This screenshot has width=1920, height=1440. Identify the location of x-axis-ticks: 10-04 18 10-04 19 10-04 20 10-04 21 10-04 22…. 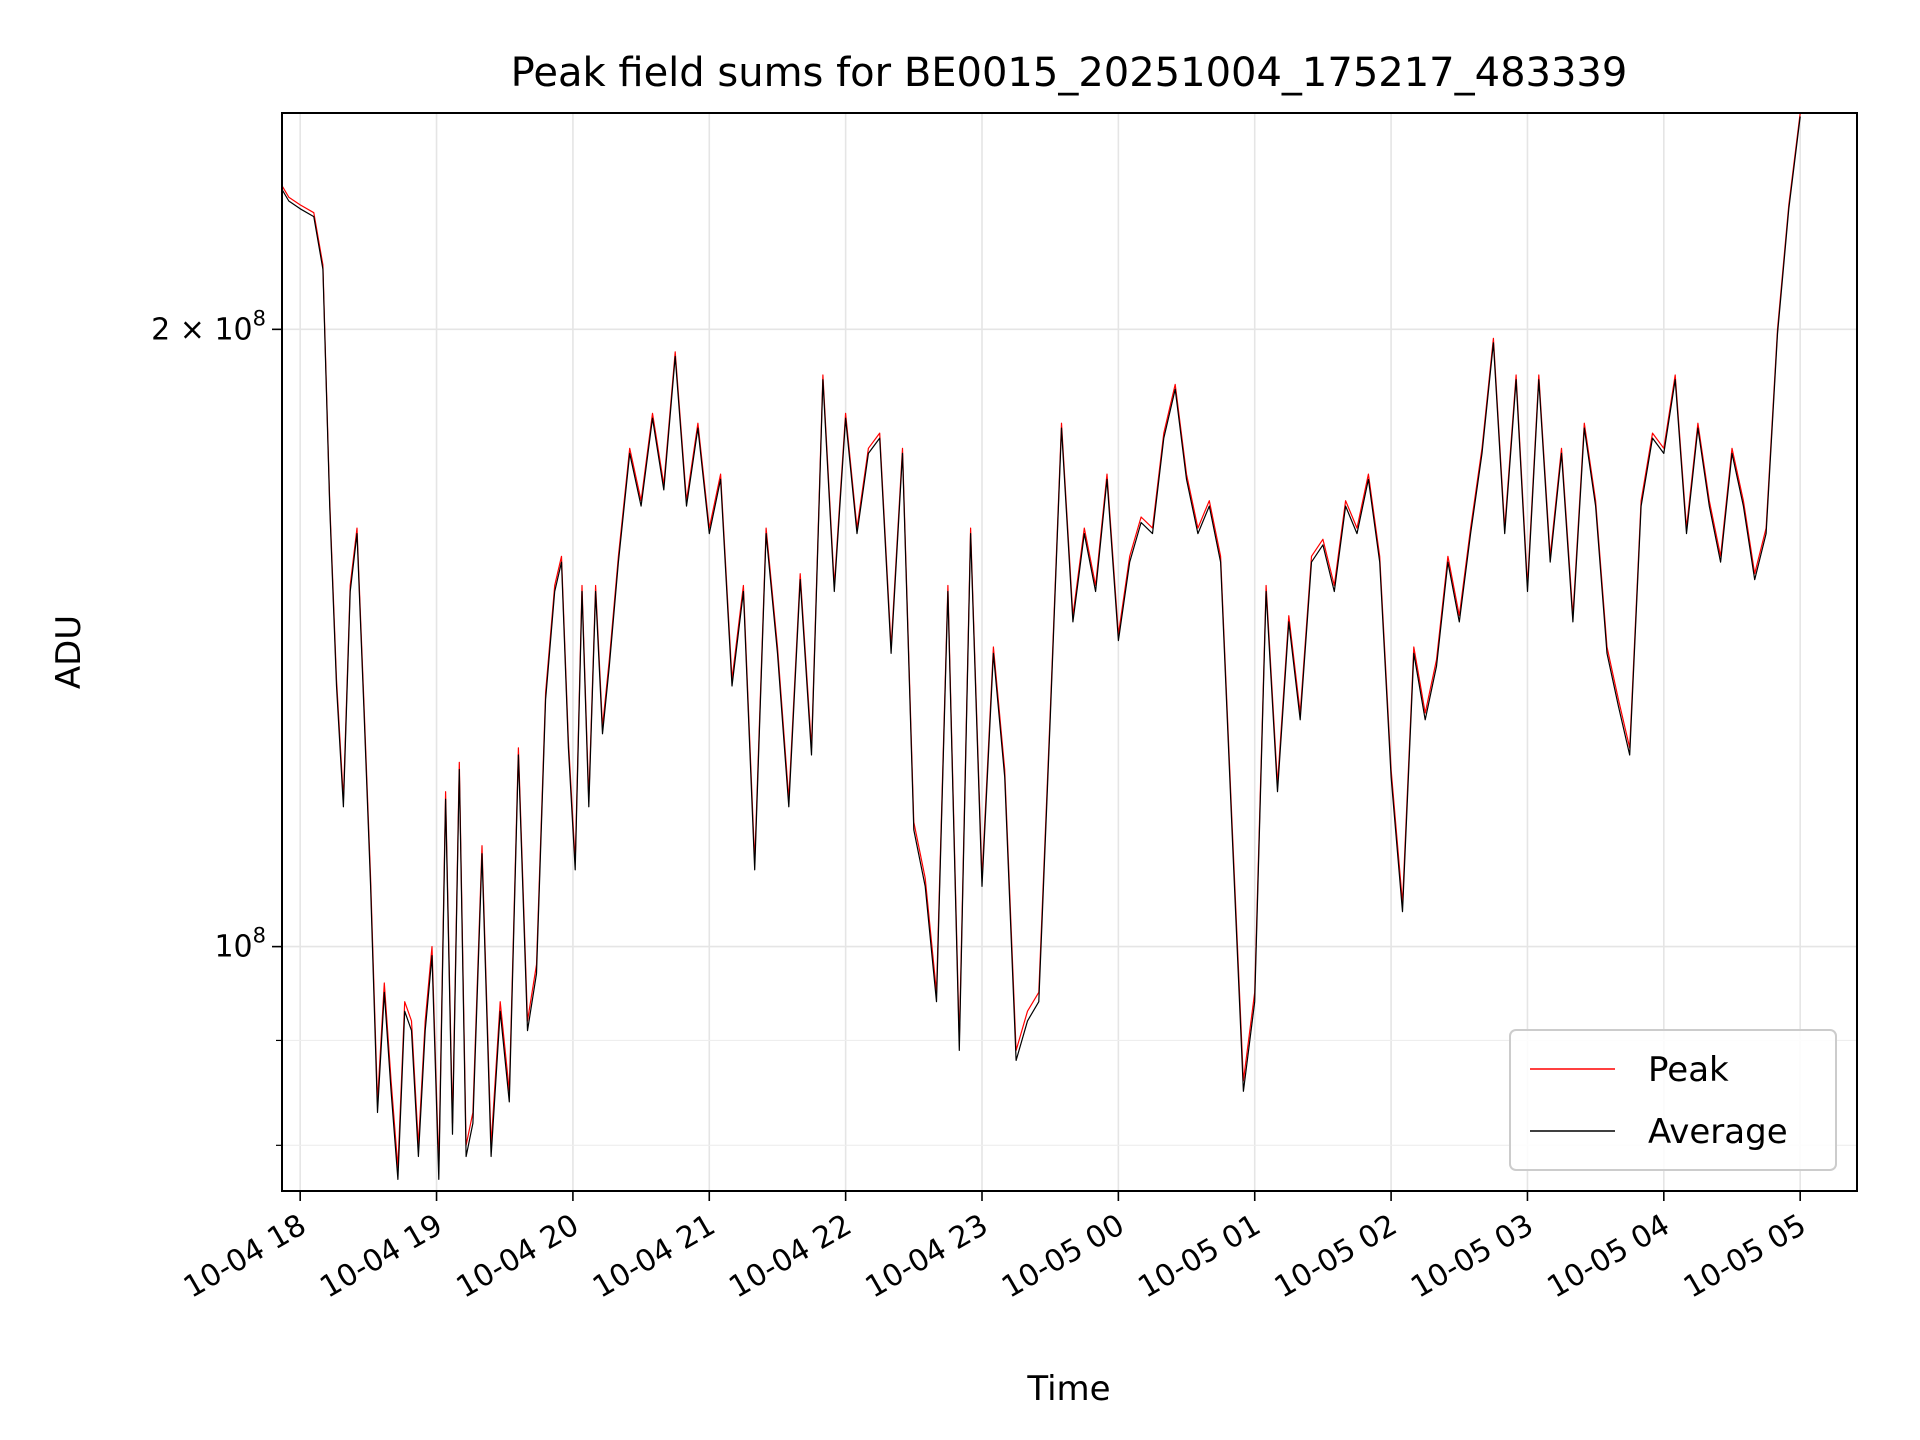
(995, 1248).